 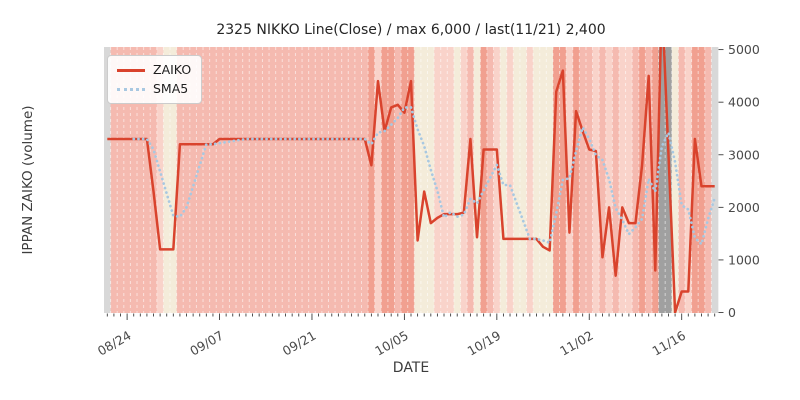 I want to click on x-axis-ticks: 08/24 09/07 09/21 10/05 10/19 11/02 11/16, so click(x=405, y=336).